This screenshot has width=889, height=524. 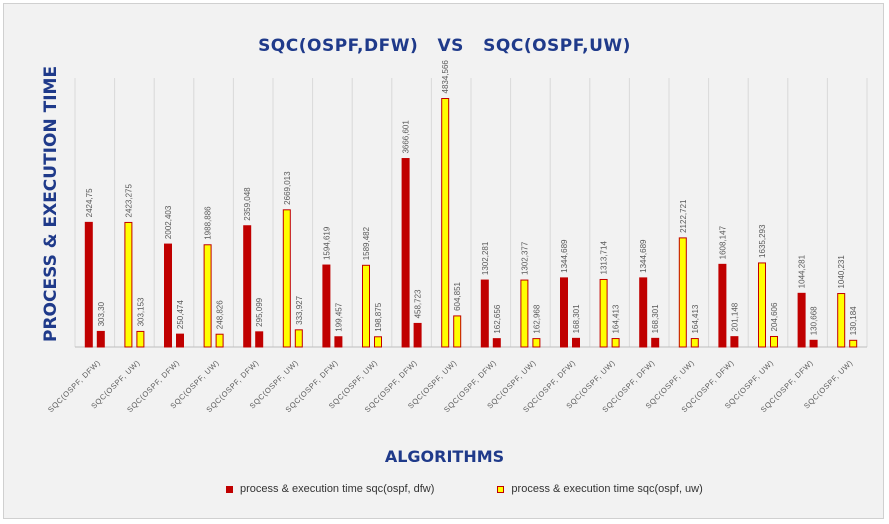 What do you see at coordinates (229, 489) in the screenshot?
I see `legend-swatch-dfw` at bounding box center [229, 489].